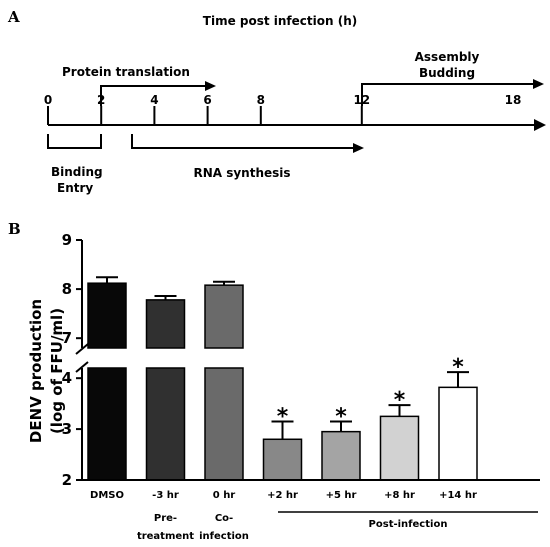  I want to click on timeline-tick-label: 8, so click(261, 100).